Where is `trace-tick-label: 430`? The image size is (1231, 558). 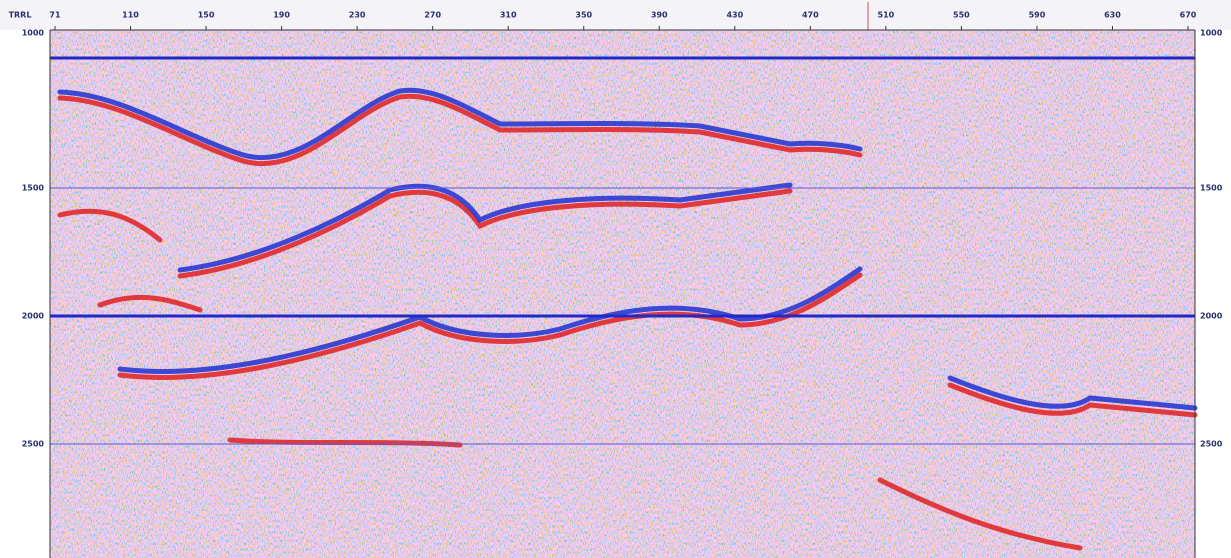 trace-tick-label: 430 is located at coordinates (734, 15).